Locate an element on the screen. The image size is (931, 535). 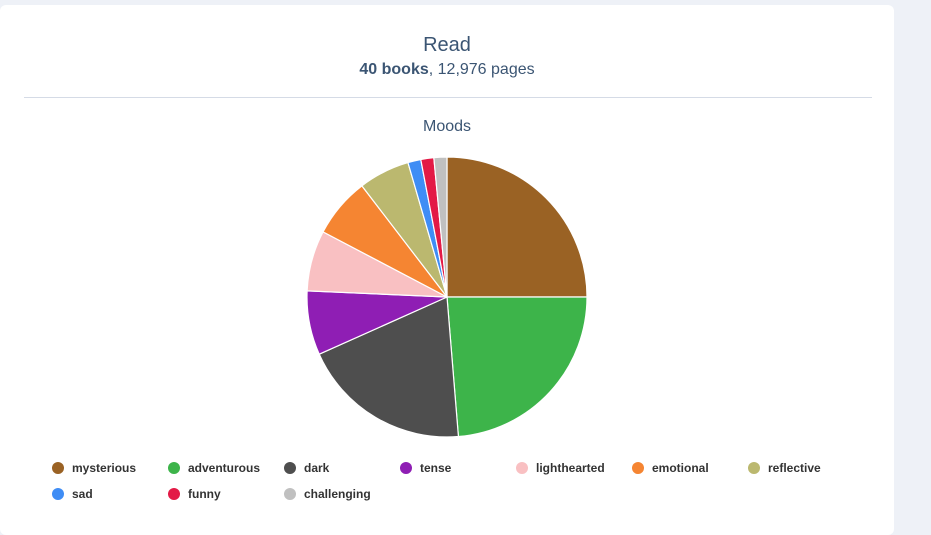
legend-item-funny: funny is located at coordinates (194, 494).